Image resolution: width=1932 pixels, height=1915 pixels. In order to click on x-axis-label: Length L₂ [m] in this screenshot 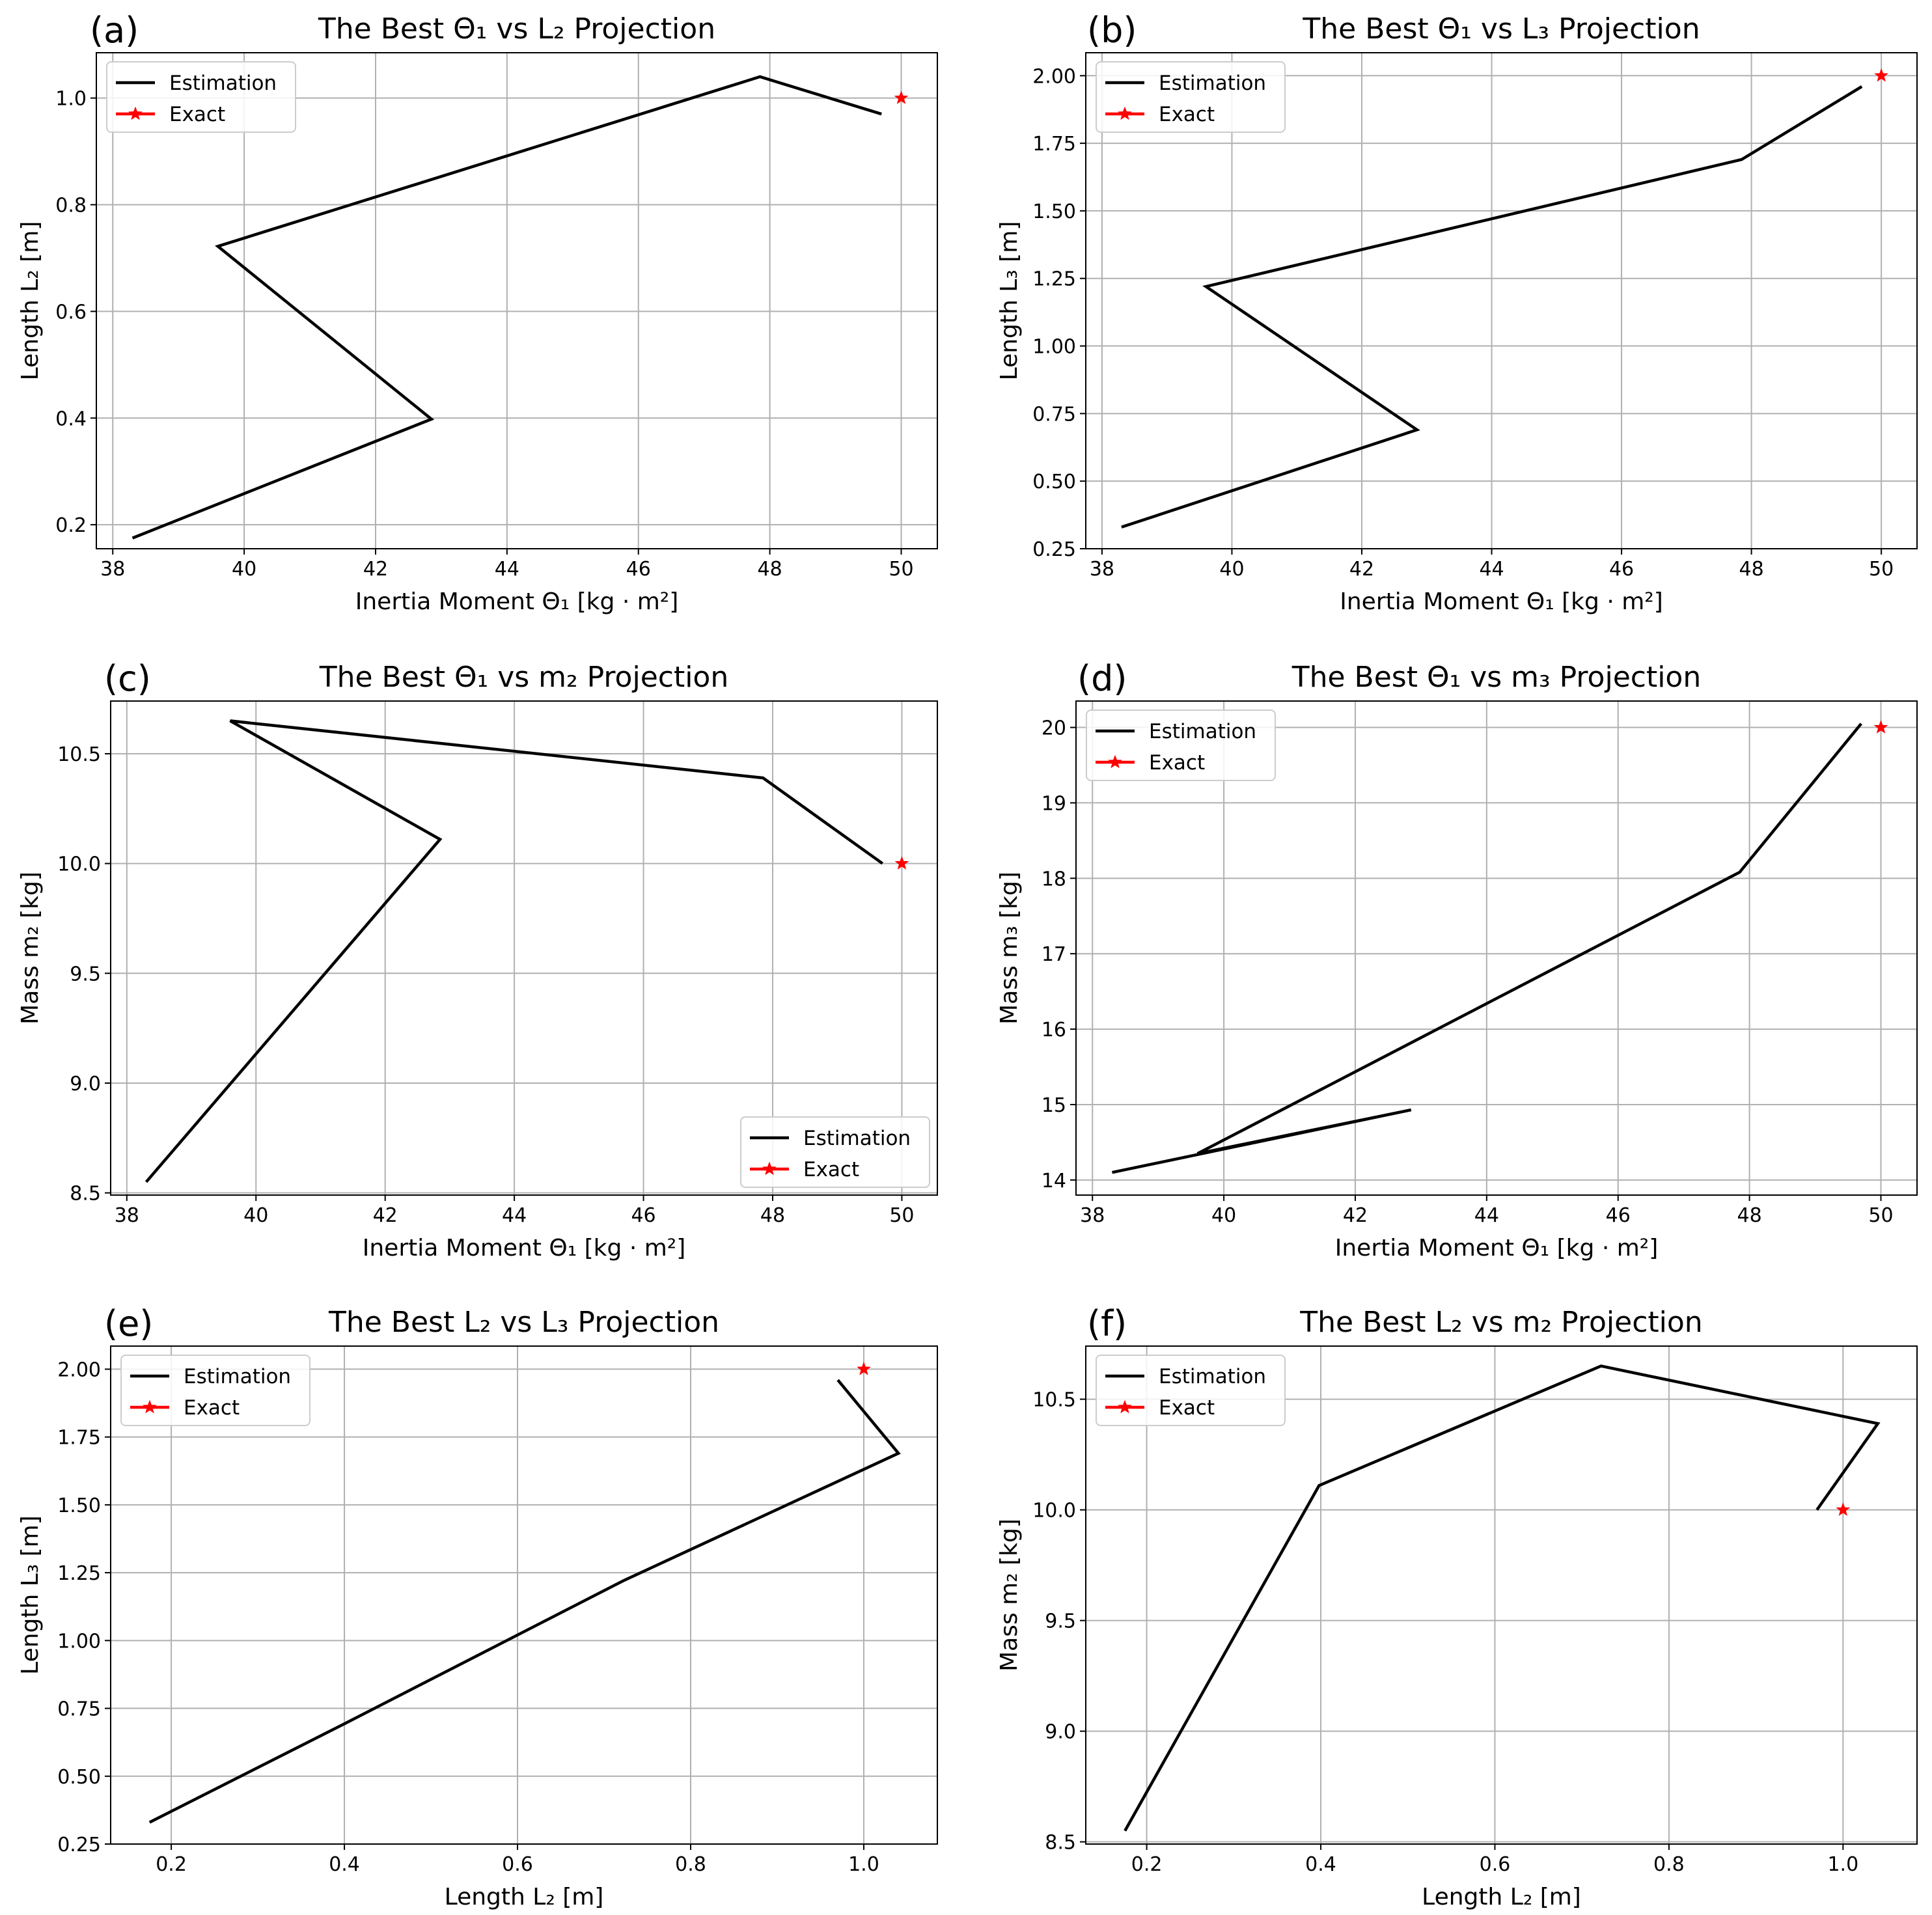, I will do `click(1501, 1897)`.